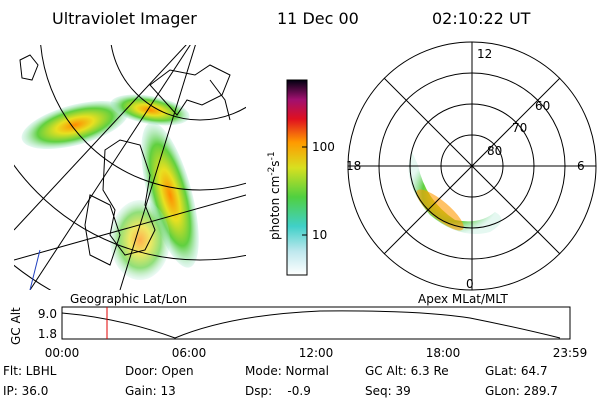 This screenshot has width=600, height=400. I want to click on mlt-label: 0, so click(470, 284).